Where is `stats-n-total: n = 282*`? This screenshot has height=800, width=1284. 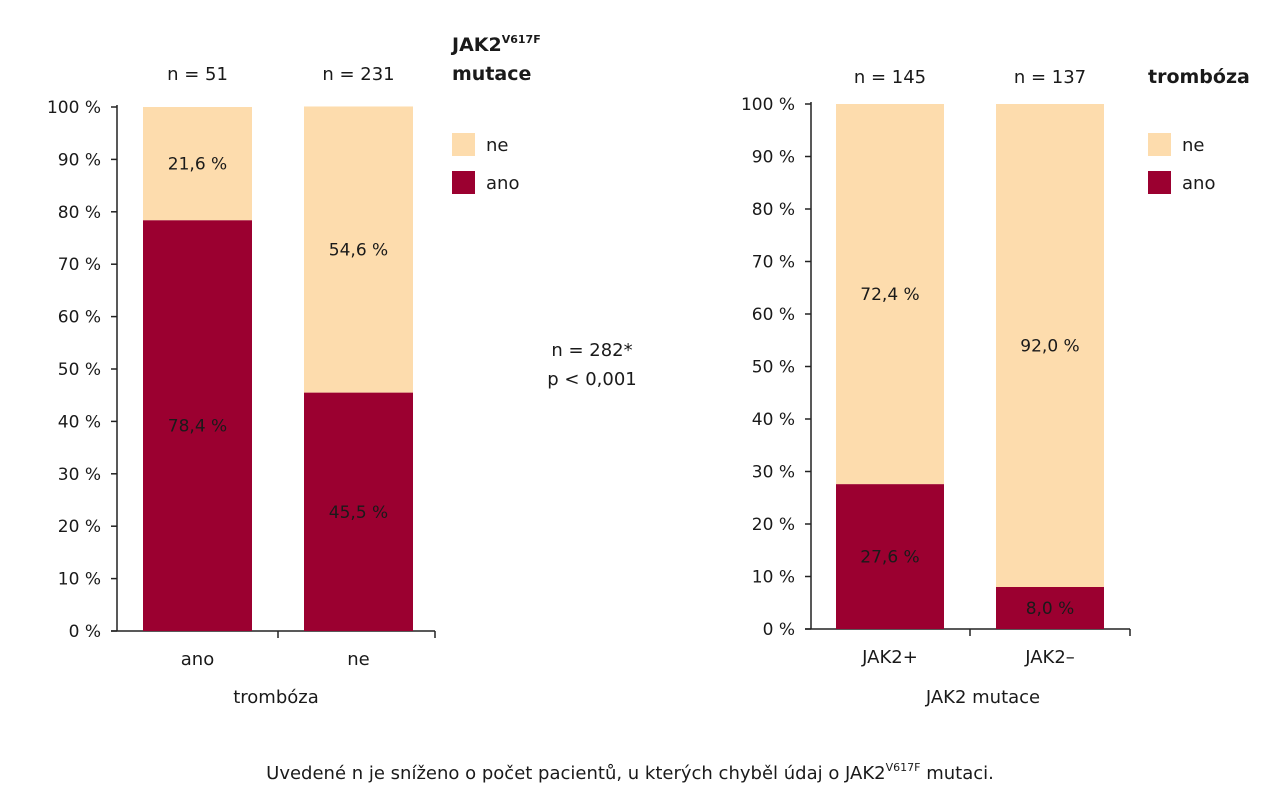 stats-n-total: n = 282* is located at coordinates (591, 350).